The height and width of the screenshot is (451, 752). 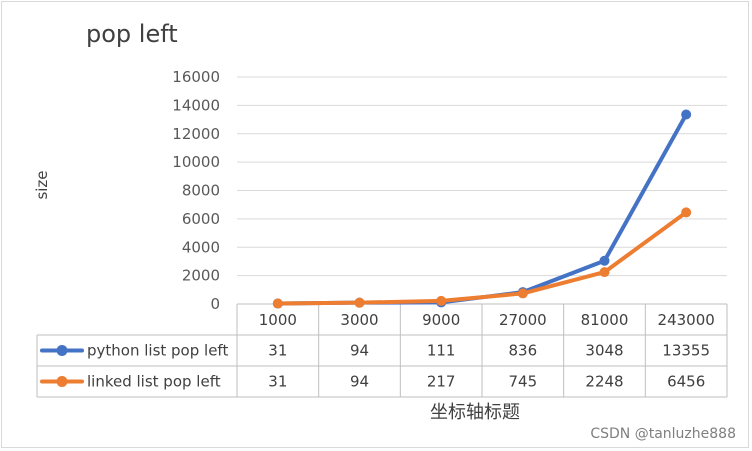 What do you see at coordinates (604, 382) in the screenshot?
I see `table-value: 2248` at bounding box center [604, 382].